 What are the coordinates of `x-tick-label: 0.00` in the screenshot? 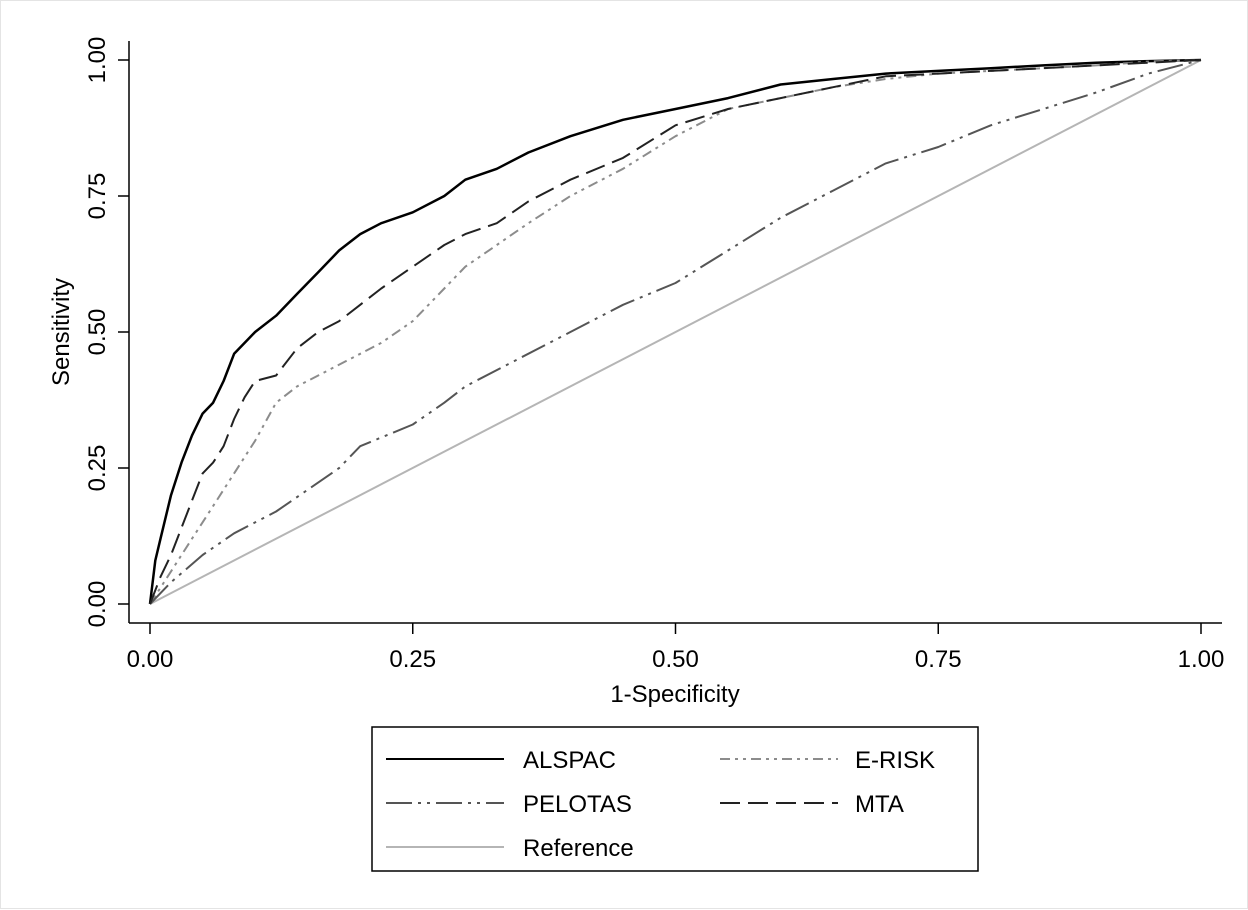 It's located at (150, 659).